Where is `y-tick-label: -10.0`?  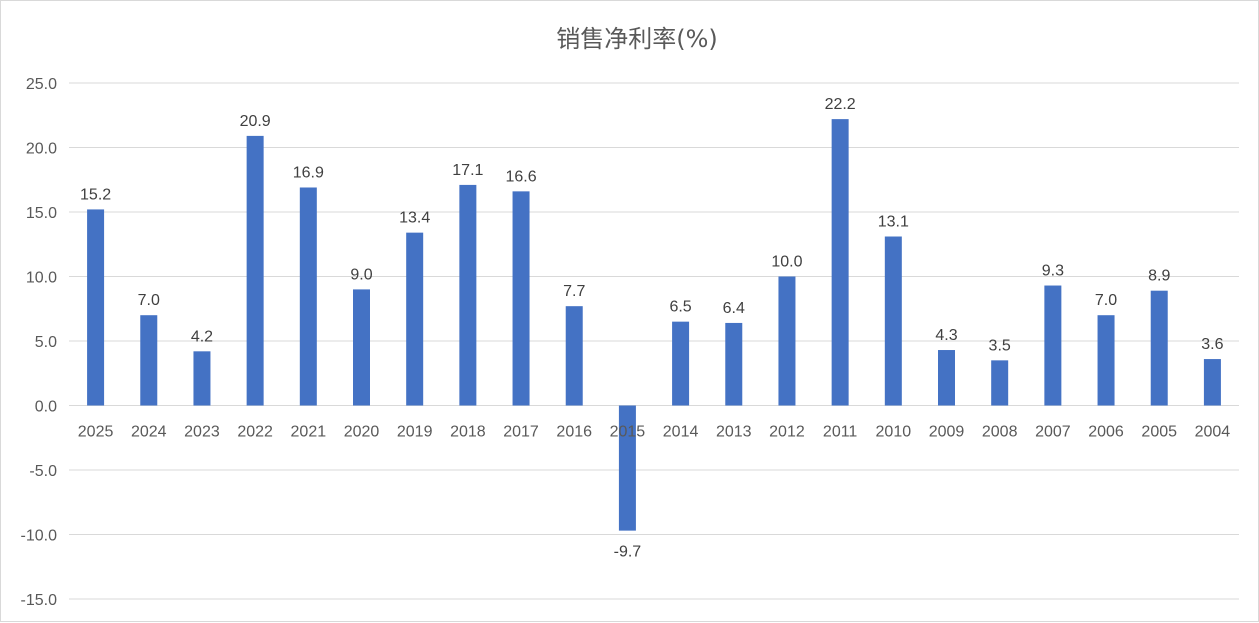 y-tick-label: -10.0 is located at coordinates (39, 536).